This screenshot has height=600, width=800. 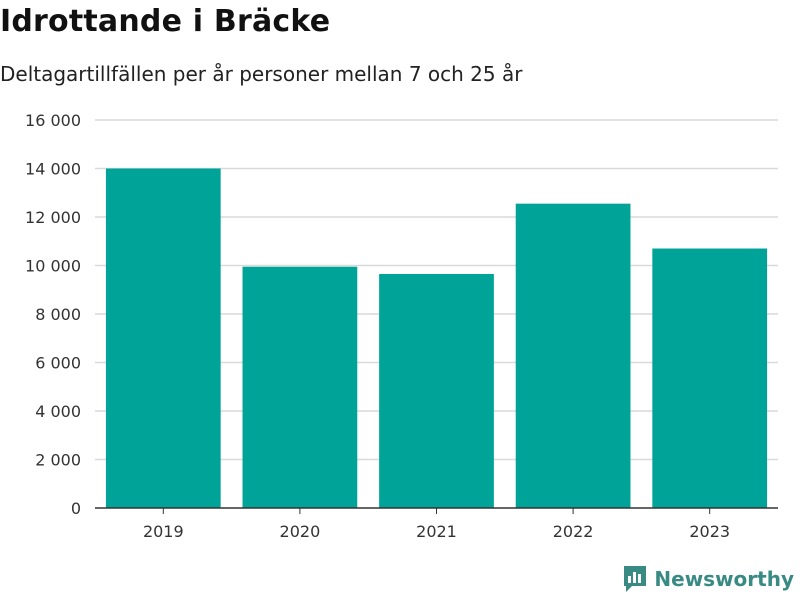 I want to click on chart-title: Idrottande i Bräcke, so click(x=165, y=21).